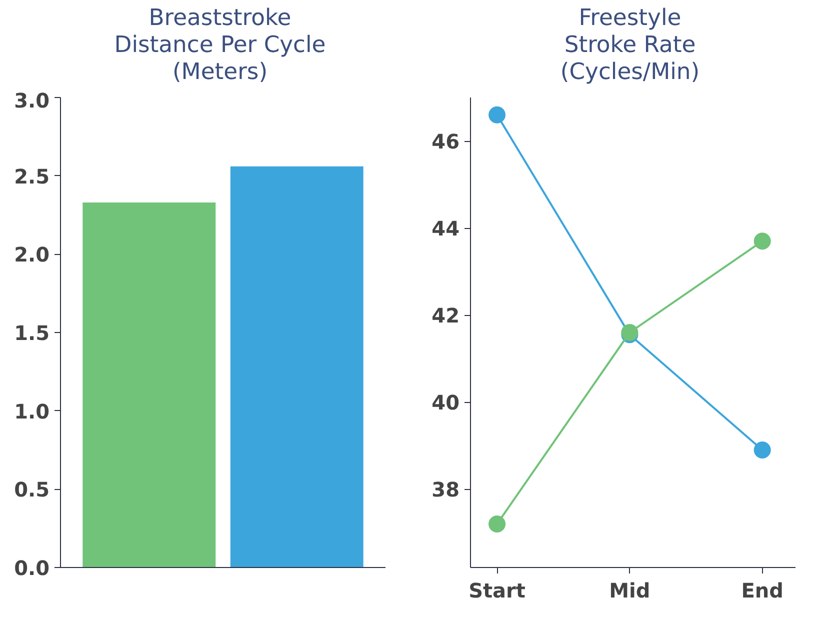  I want to click on y-tick-label: 2.5, so click(32, 176).